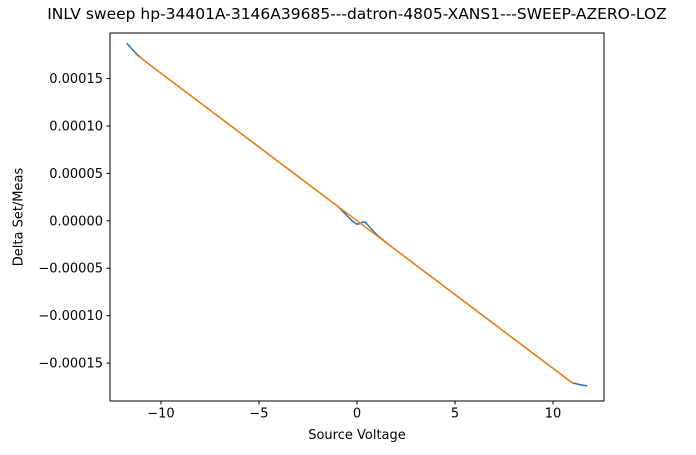 The image size is (696, 455). I want to click on y-tick-label: 0.00005, so click(76, 174).